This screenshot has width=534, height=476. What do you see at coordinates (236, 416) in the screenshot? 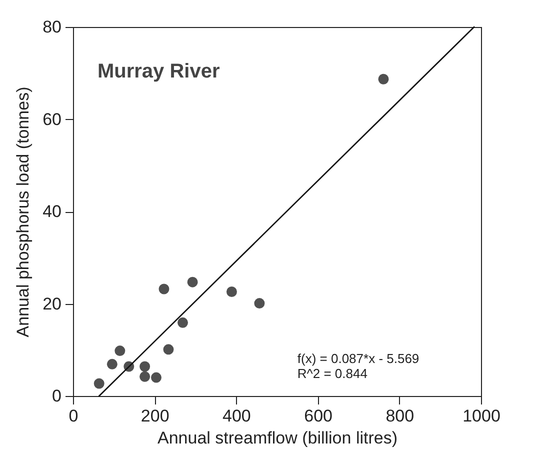
I see `x-tick-label: 400` at bounding box center [236, 416].